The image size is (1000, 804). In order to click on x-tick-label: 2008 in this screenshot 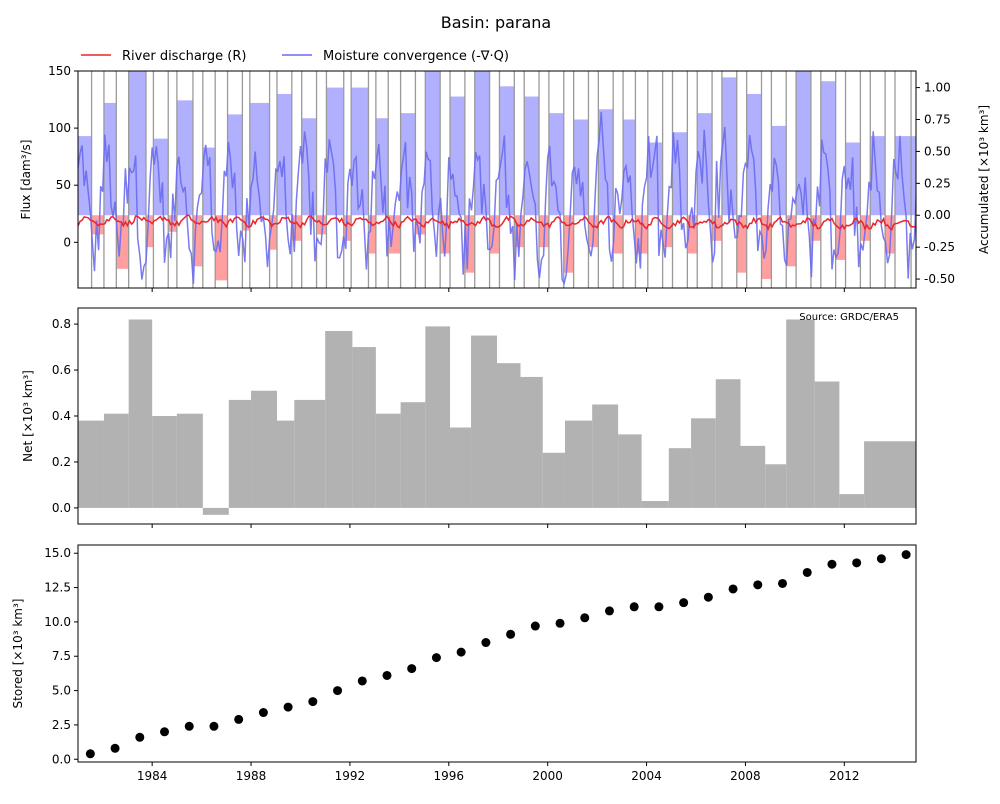, I will do `click(745, 776)`.